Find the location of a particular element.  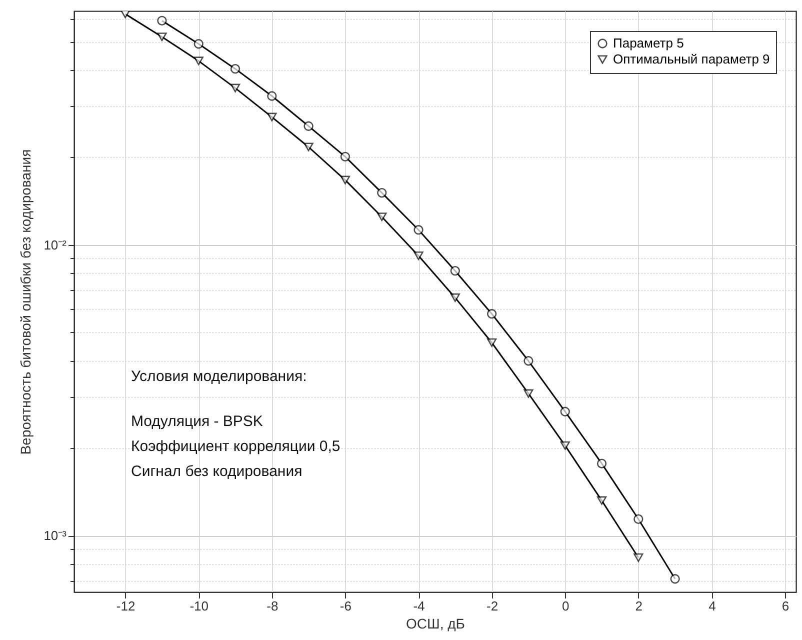

x-tick-label: 0 is located at coordinates (566, 606).